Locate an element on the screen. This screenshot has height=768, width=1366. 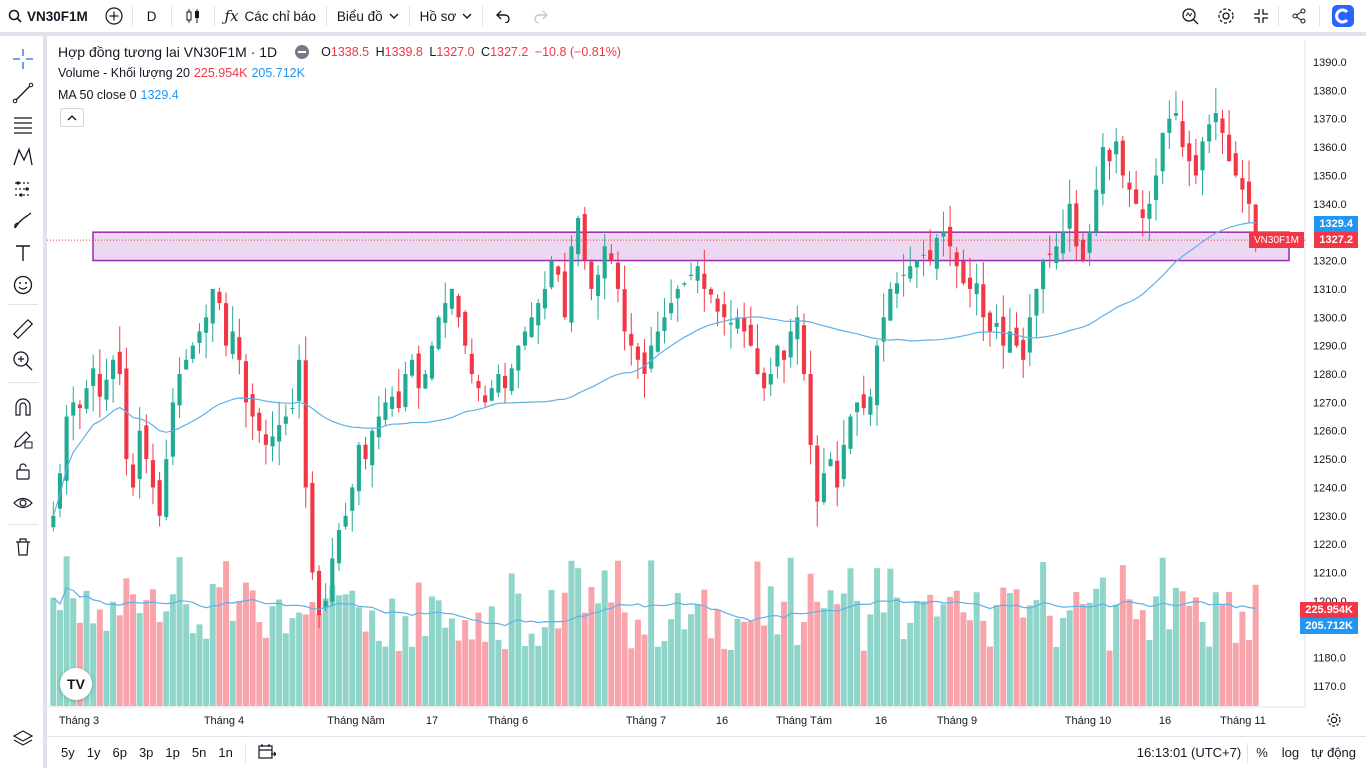
range-button-1n: 1n is located at coordinates (225, 752).